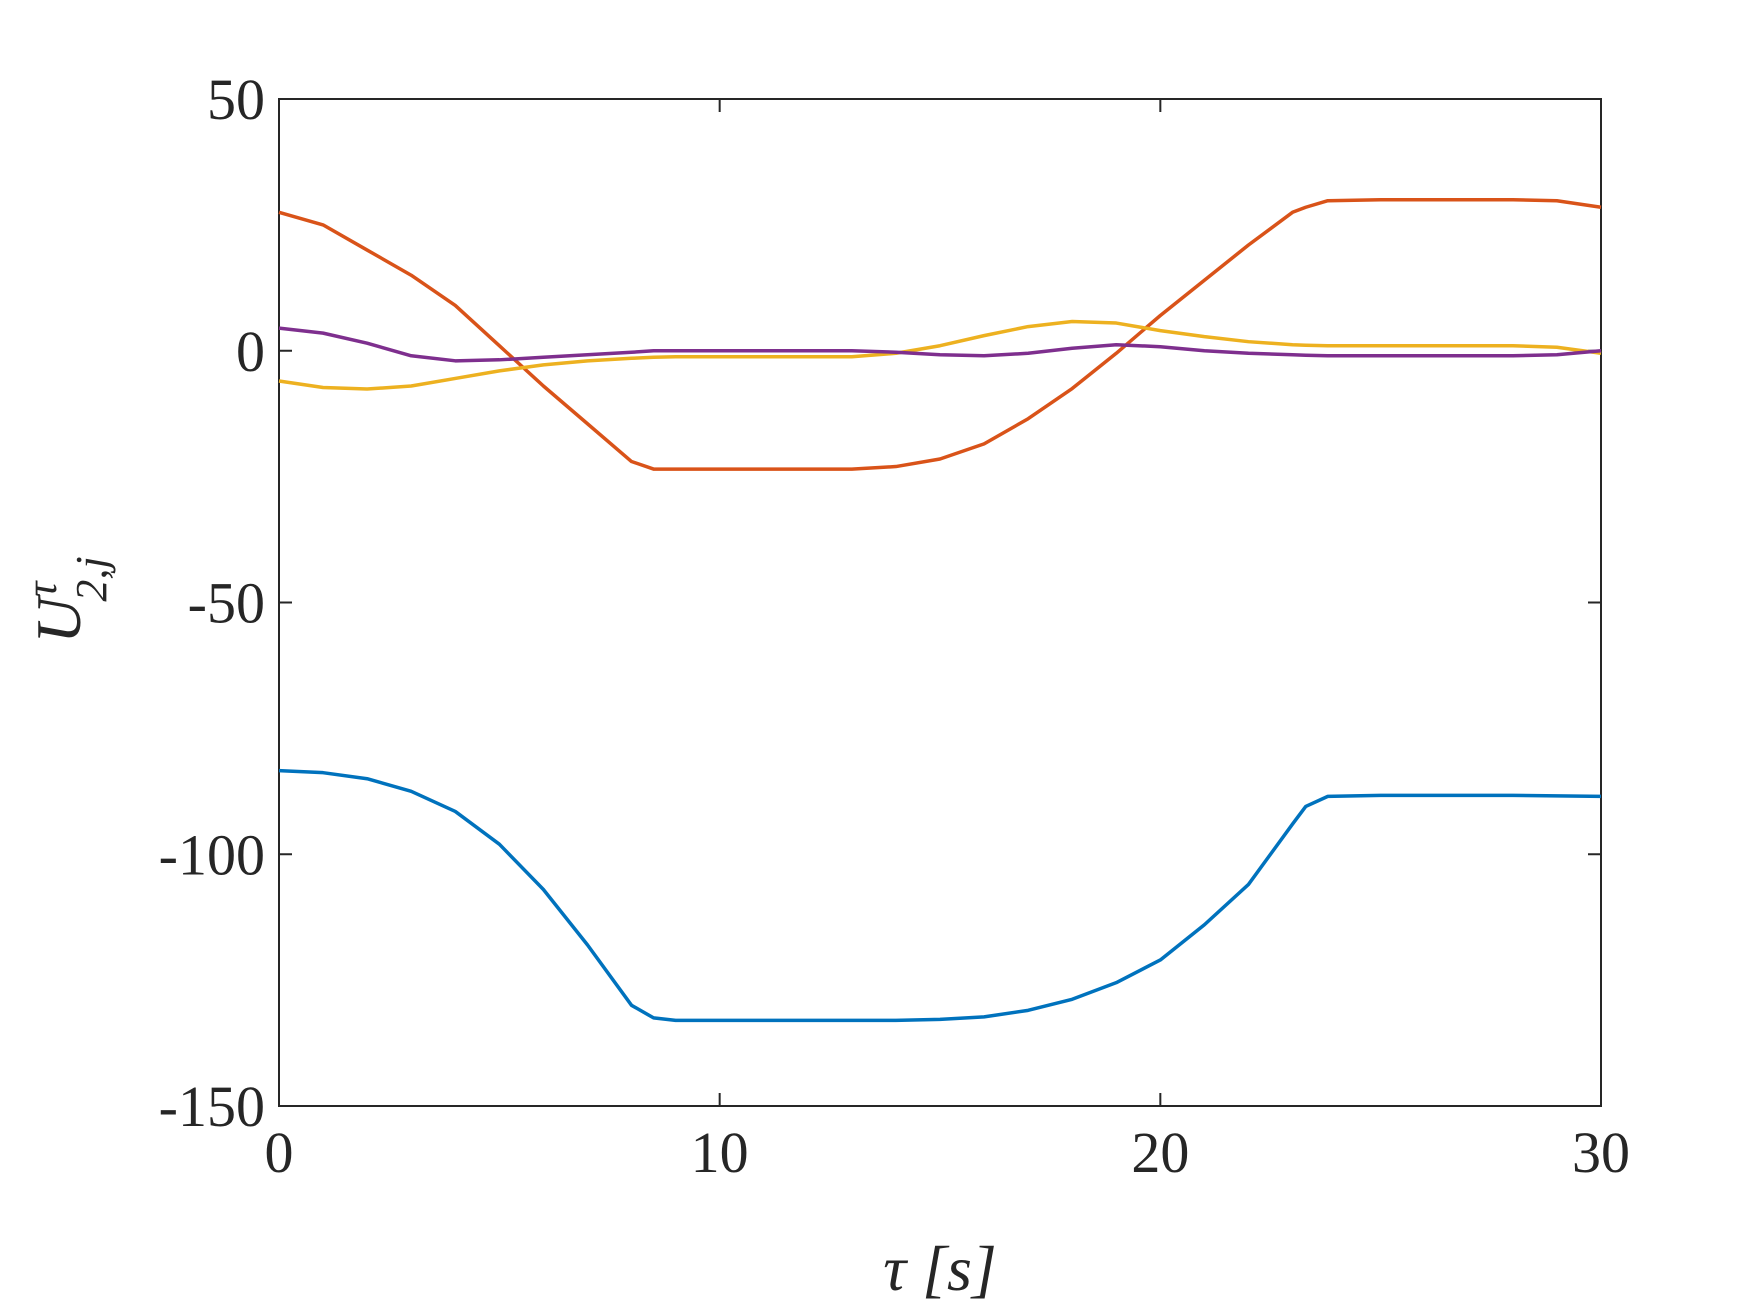 This screenshot has height=1313, width=1750. Describe the element at coordinates (1601, 1152) in the screenshot. I see `x-tick-label: 30` at that location.